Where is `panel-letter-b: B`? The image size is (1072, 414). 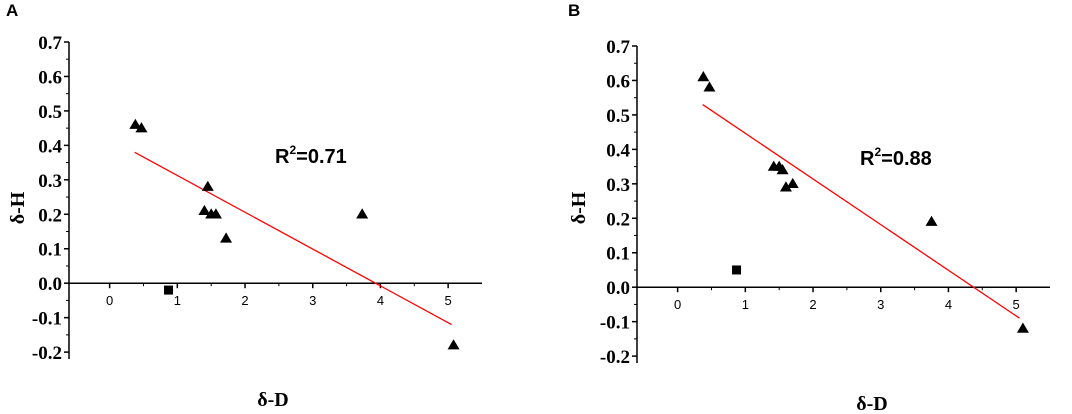
panel-letter-b: B is located at coordinates (574, 10).